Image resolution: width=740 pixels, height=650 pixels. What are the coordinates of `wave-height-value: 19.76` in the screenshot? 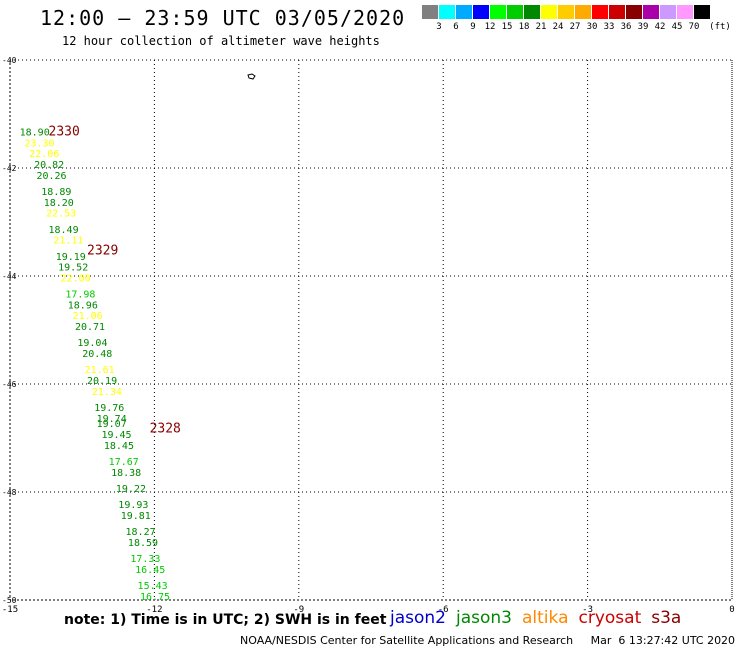 It's located at (109, 408).